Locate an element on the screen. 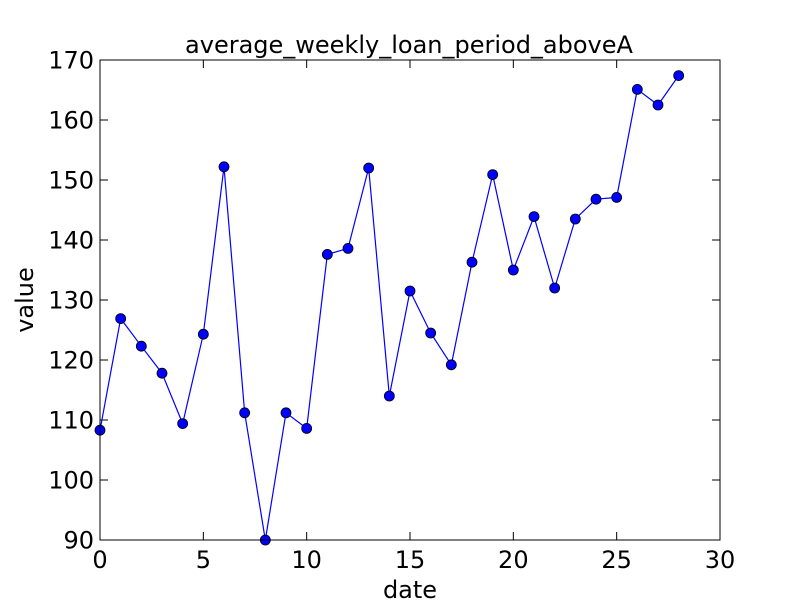  y-tick-label: 170 is located at coordinates (71, 61).